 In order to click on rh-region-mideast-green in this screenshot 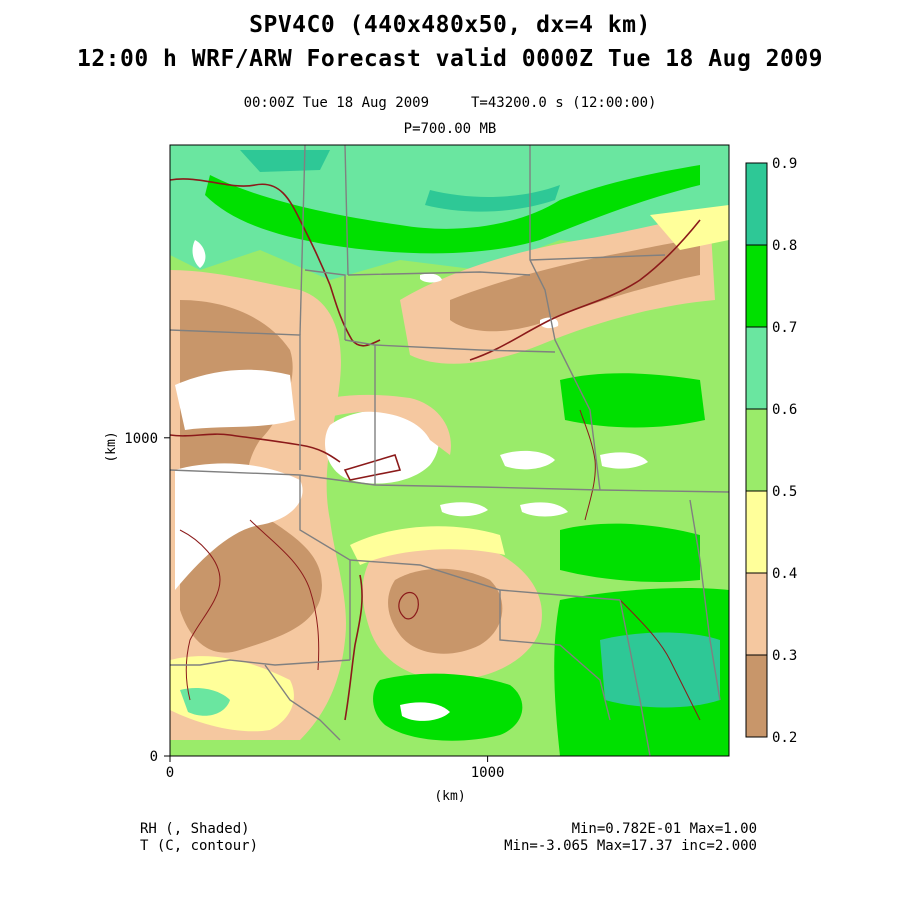, I will do `click(632, 477)`.